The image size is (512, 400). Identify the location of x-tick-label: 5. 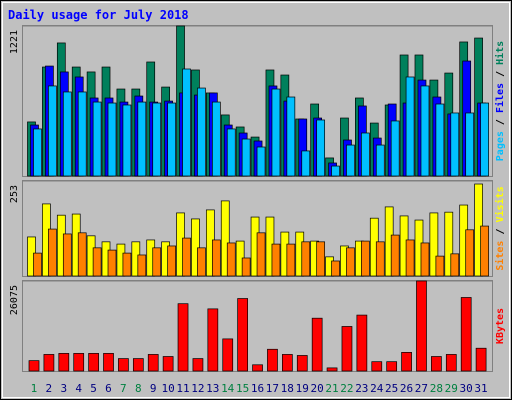
(93, 388).